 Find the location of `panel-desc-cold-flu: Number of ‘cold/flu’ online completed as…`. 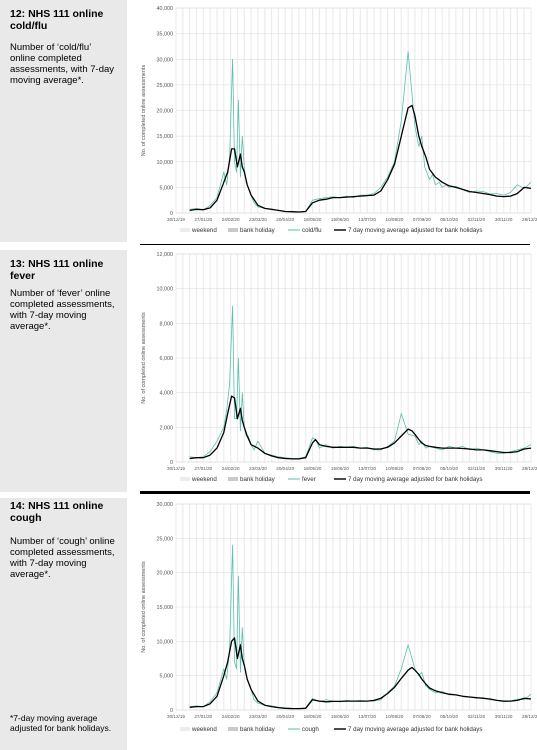

panel-desc-cold-flu: Number of ‘cold/flu’ online completed as… is located at coordinates (62, 64).